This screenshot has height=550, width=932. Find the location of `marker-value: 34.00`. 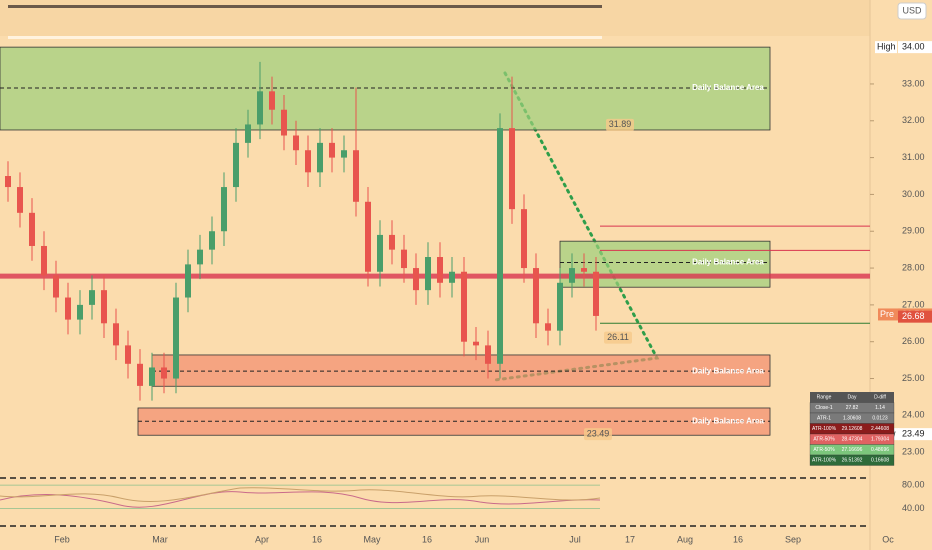

marker-value: 34.00 is located at coordinates (913, 47).